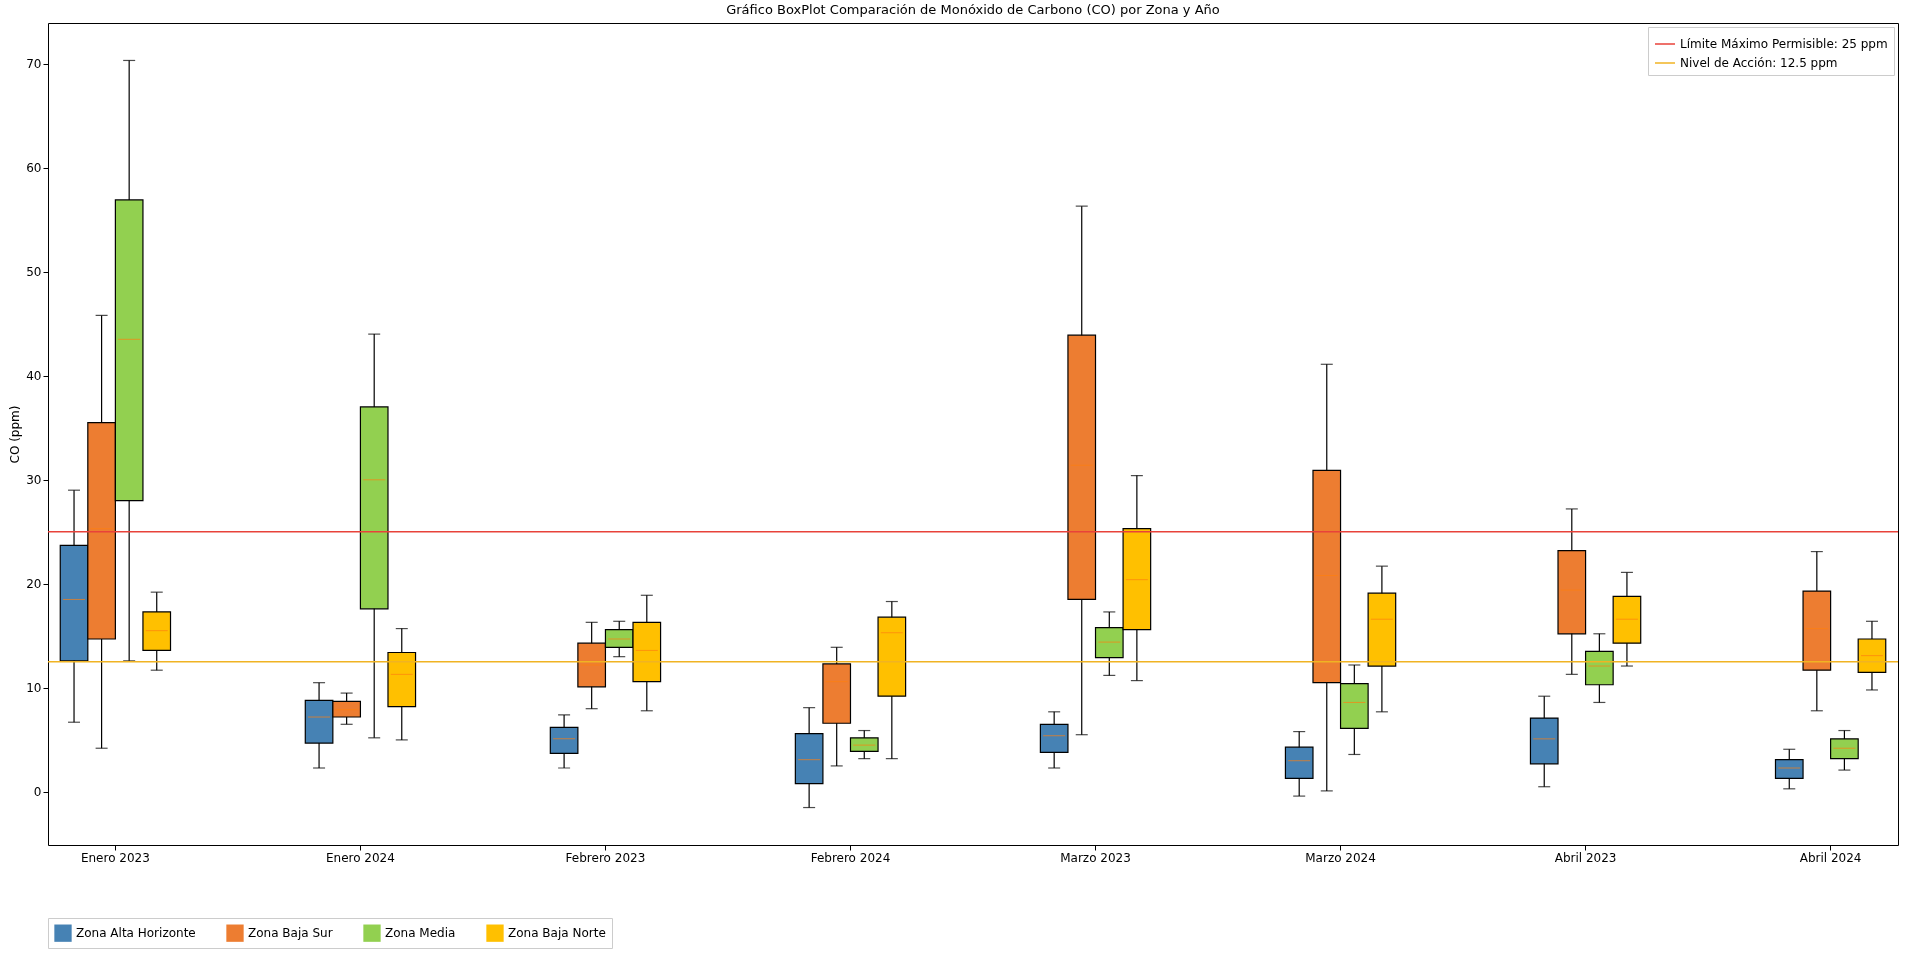 This screenshot has height=965, width=1924. I want to click on y-tick-label: 50, so click(34, 272).